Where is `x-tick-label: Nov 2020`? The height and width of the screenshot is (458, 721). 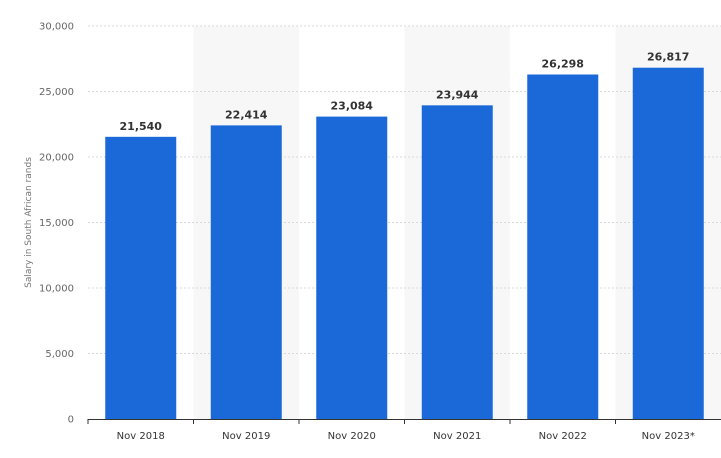
x-tick-label: Nov 2020 is located at coordinates (352, 436).